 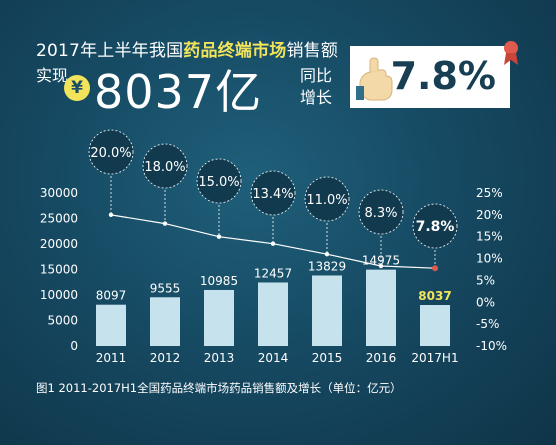 I want to click on right-tick-label: 25%, so click(x=489, y=193).